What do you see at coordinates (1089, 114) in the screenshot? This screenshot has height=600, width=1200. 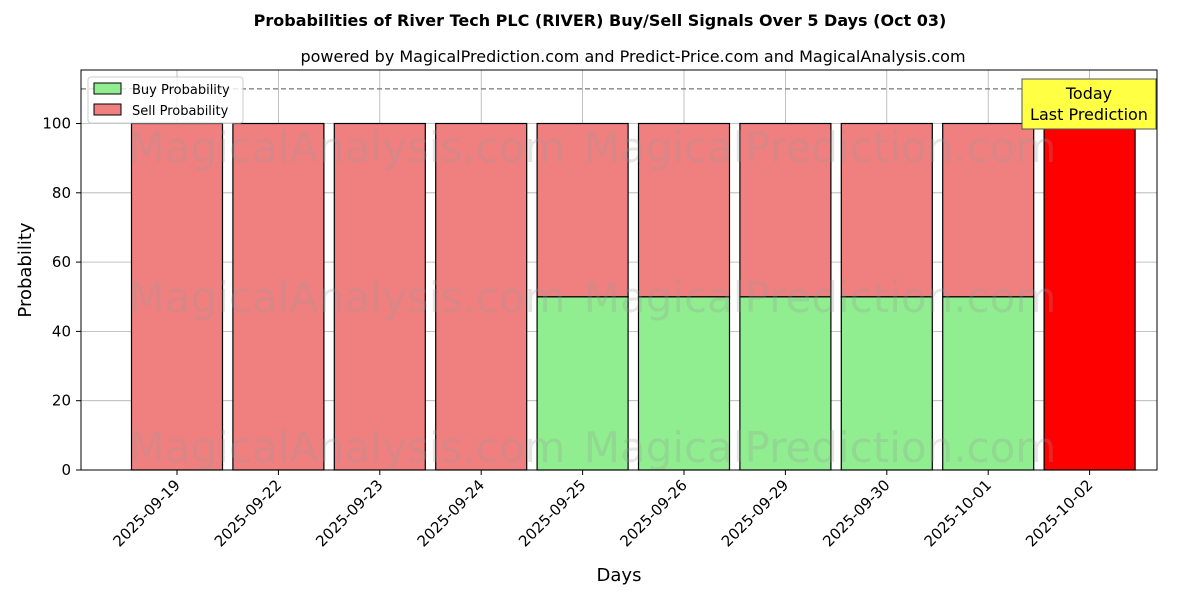 I see `today-annotation-line-2: Last Prediction` at bounding box center [1089, 114].